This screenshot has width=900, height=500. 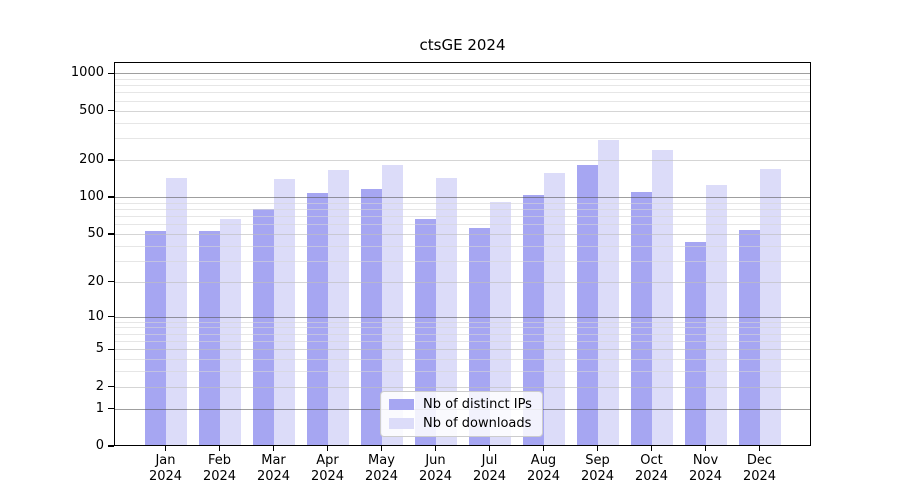 I want to click on bar-downloads-aug, so click(x=554, y=309).